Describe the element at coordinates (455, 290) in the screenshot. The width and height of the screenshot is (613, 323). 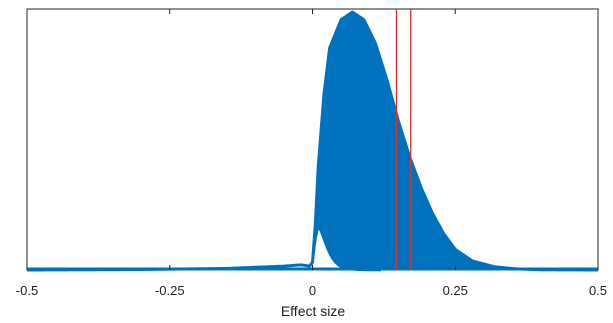
I see `x-tick-label: 0.25` at that location.